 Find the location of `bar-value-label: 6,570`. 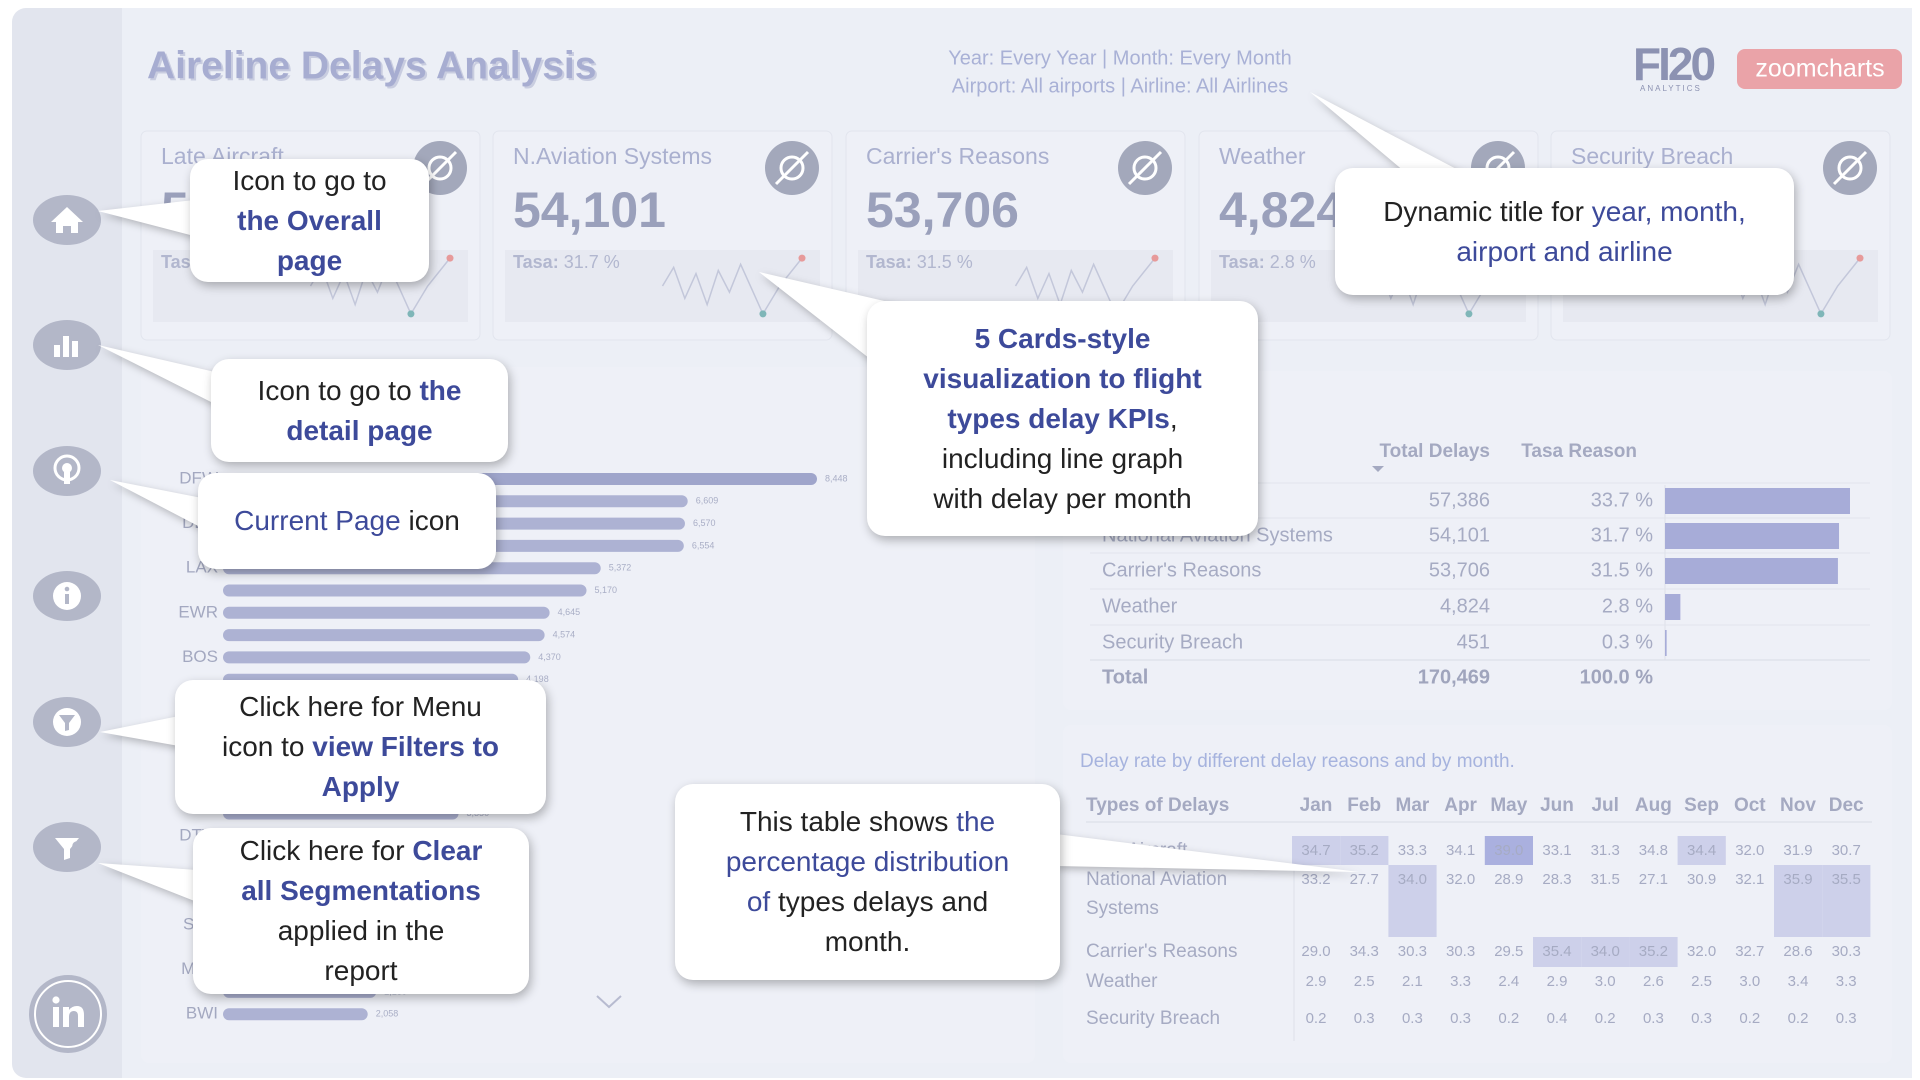

bar-value-label: 6,570 is located at coordinates (704, 523).